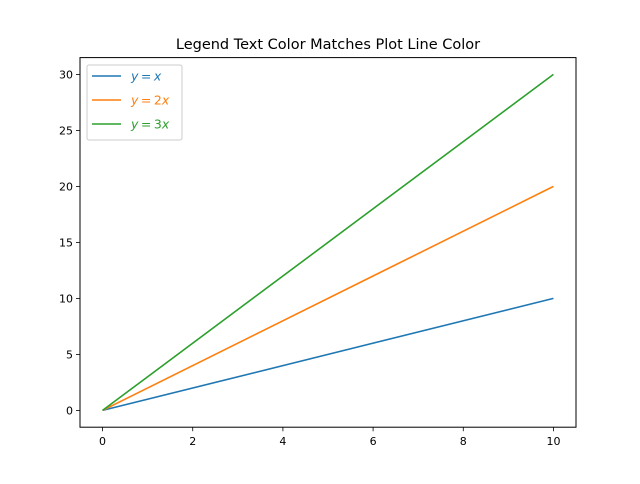  Describe the element at coordinates (282, 441) in the screenshot. I see `x-tick-label: 4` at that location.